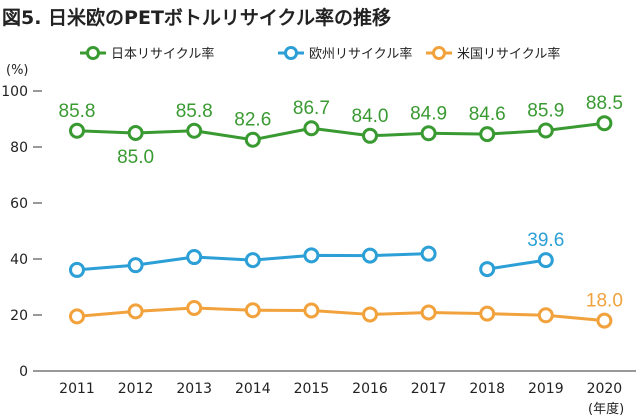 The image size is (640, 420). Describe the element at coordinates (605, 389) in the screenshot. I see `x-tick-label: 2020` at that location.